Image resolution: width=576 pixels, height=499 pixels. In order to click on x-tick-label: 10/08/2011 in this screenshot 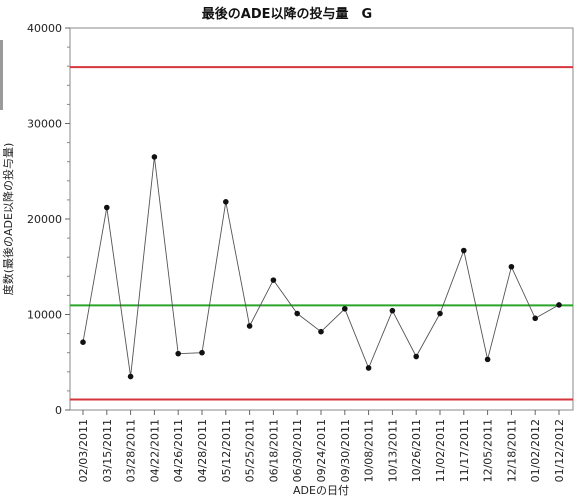, I will do `click(369, 450)`.